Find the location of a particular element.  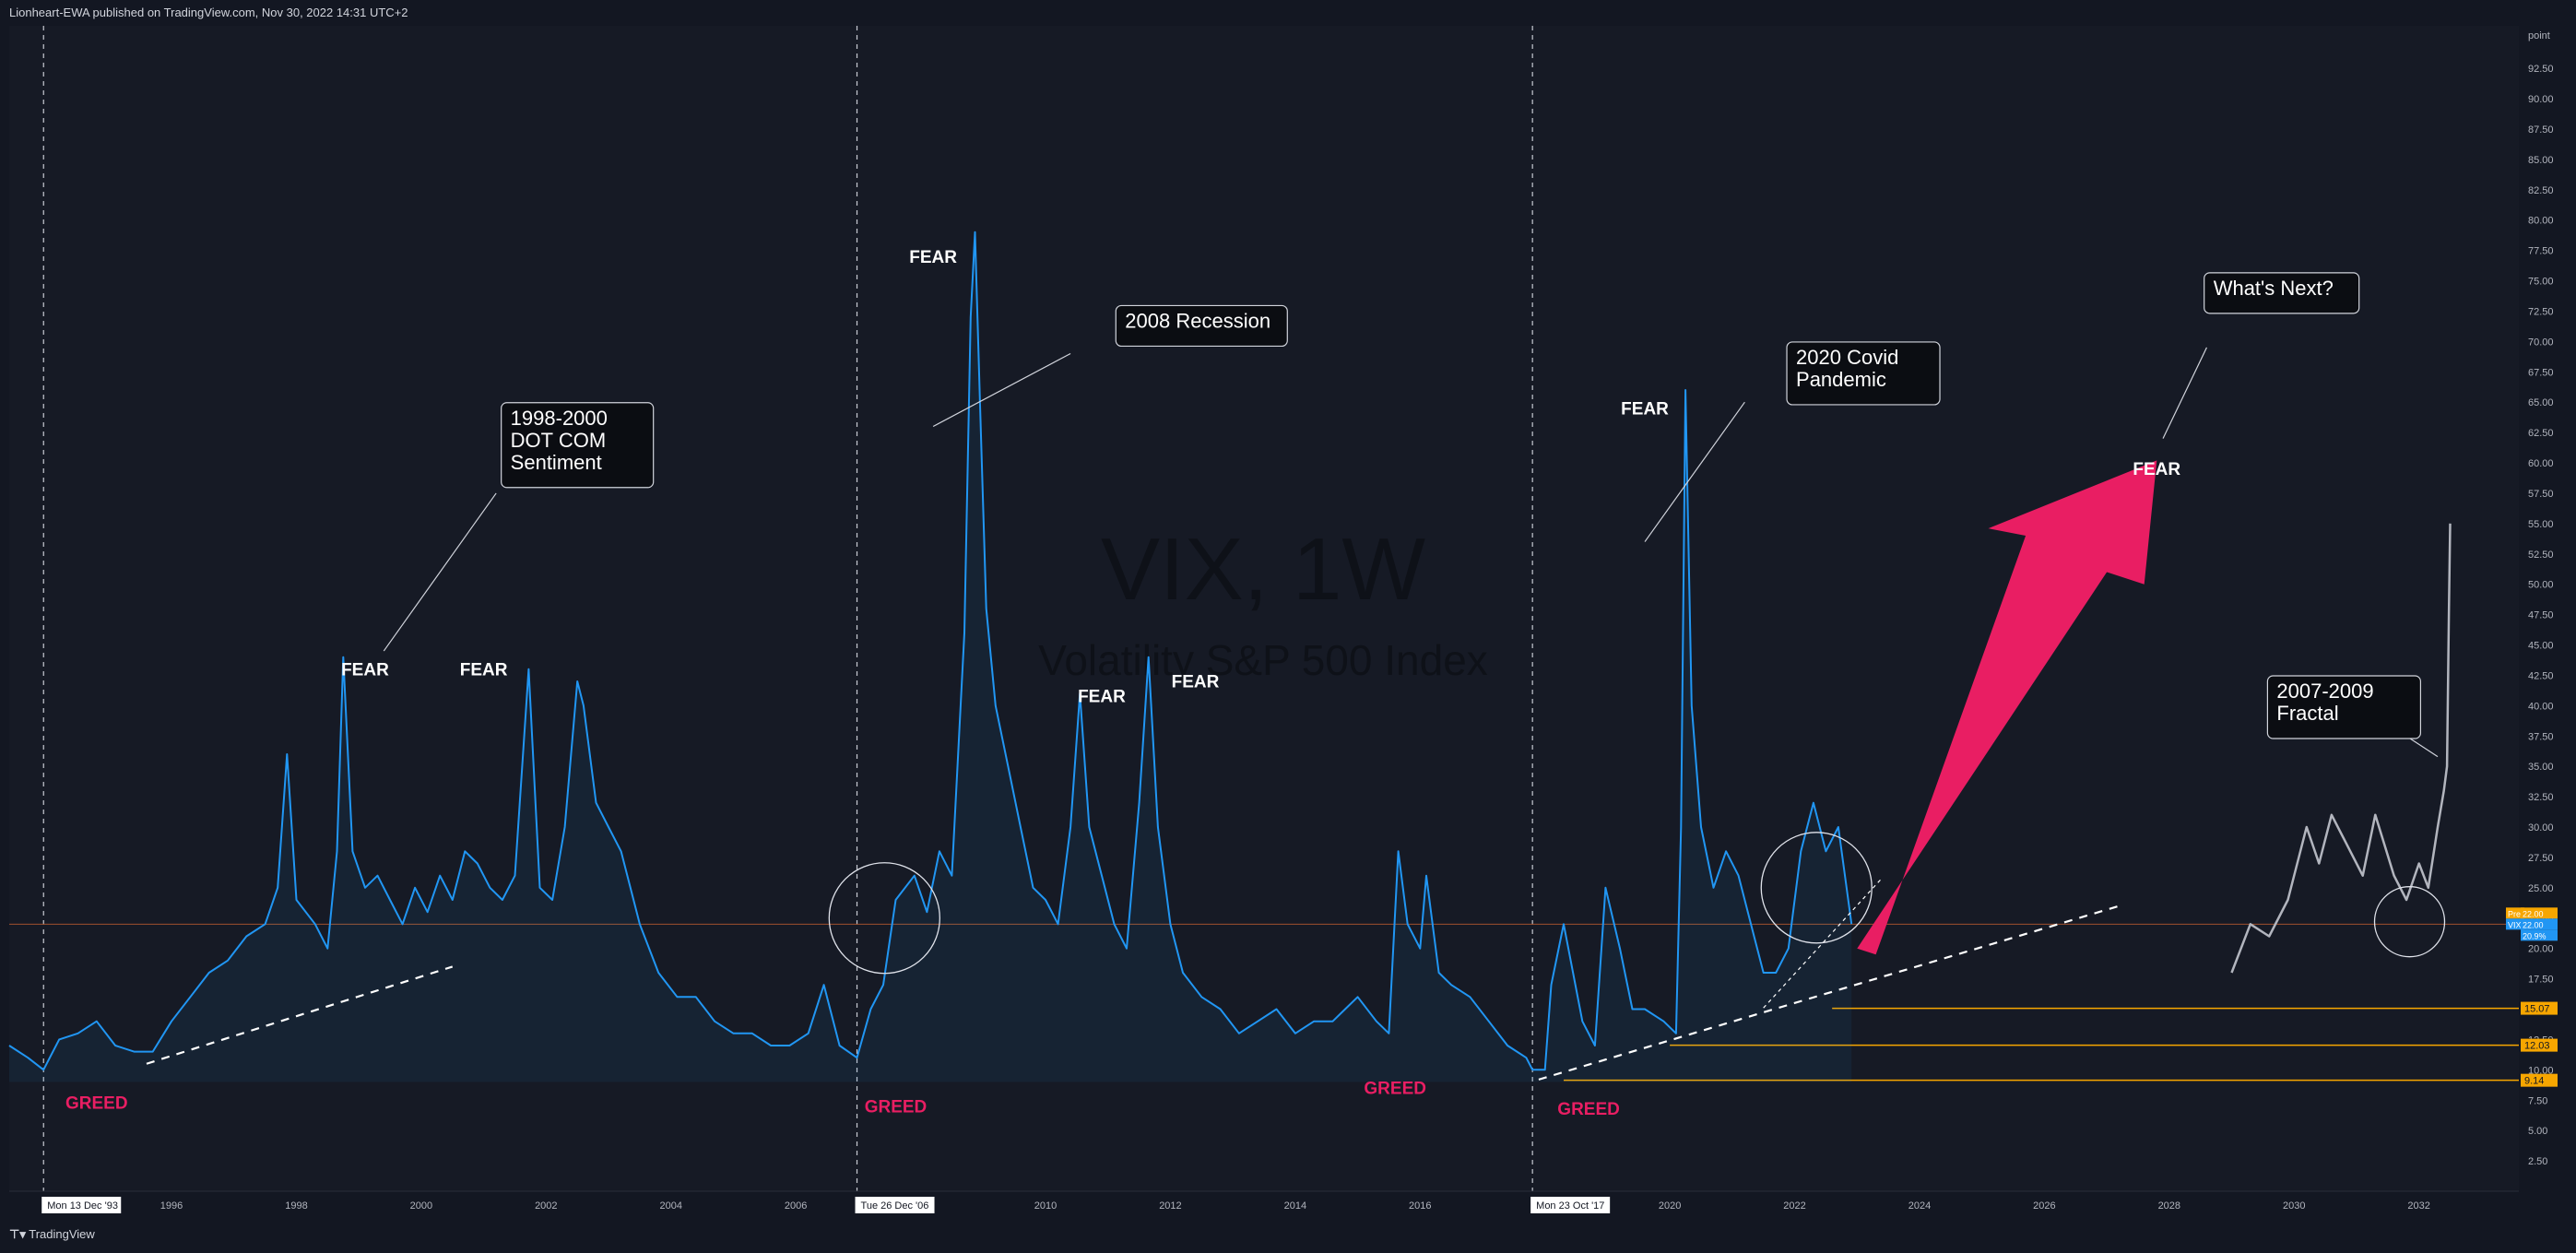

tradingview-logo: ⊤▾ TradingView is located at coordinates (52, 1235).